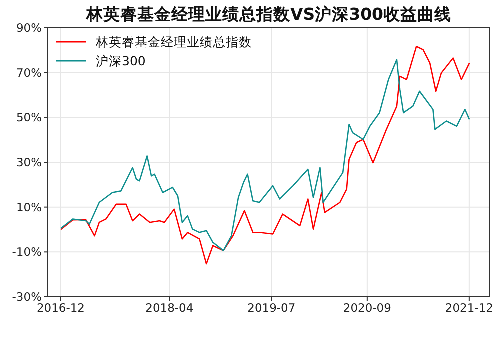 This screenshot has height=337, width=500. I want to click on y-tick-label: -10%, so click(27, 252).